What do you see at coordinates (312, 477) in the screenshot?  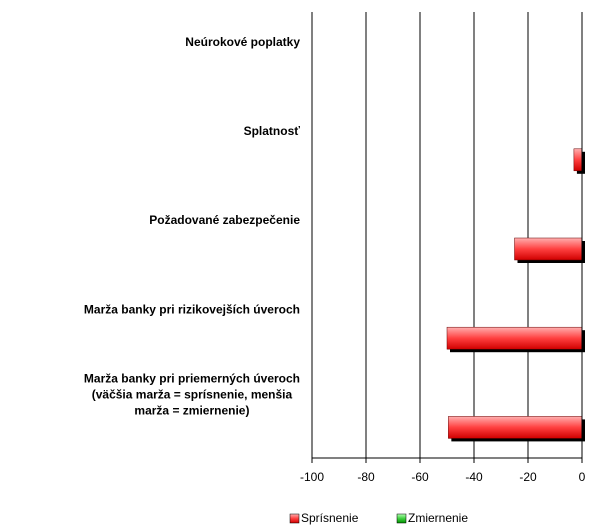 I see `x-tick-label: -100` at bounding box center [312, 477].